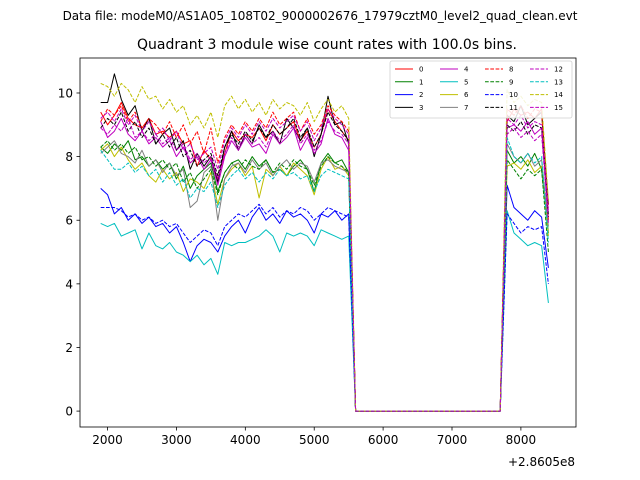 The height and width of the screenshot is (480, 640). What do you see at coordinates (452, 440) in the screenshot?
I see `x-tick-label-7000: 7000` at bounding box center [452, 440].